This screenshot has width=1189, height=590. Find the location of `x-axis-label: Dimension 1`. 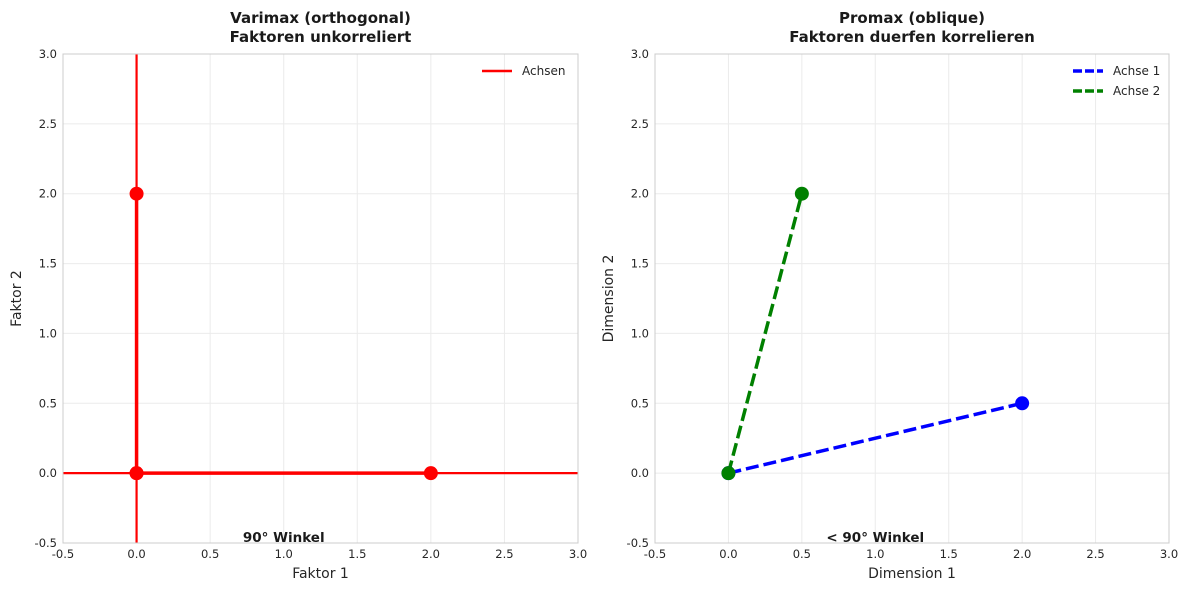

x-axis-label: Dimension 1 is located at coordinates (912, 574).